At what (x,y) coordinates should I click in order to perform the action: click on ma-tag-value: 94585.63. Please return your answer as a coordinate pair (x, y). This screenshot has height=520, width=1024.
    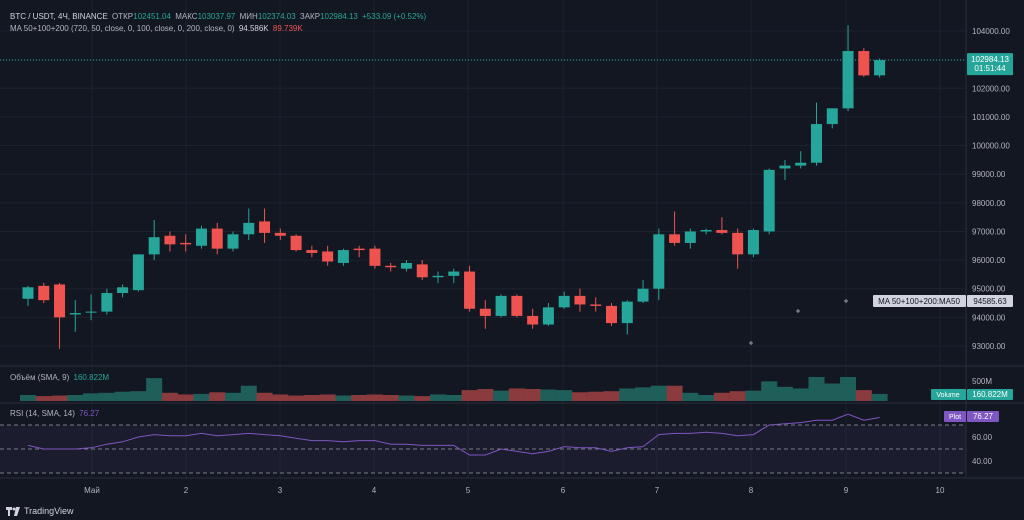
    Looking at the image, I should click on (990, 301).